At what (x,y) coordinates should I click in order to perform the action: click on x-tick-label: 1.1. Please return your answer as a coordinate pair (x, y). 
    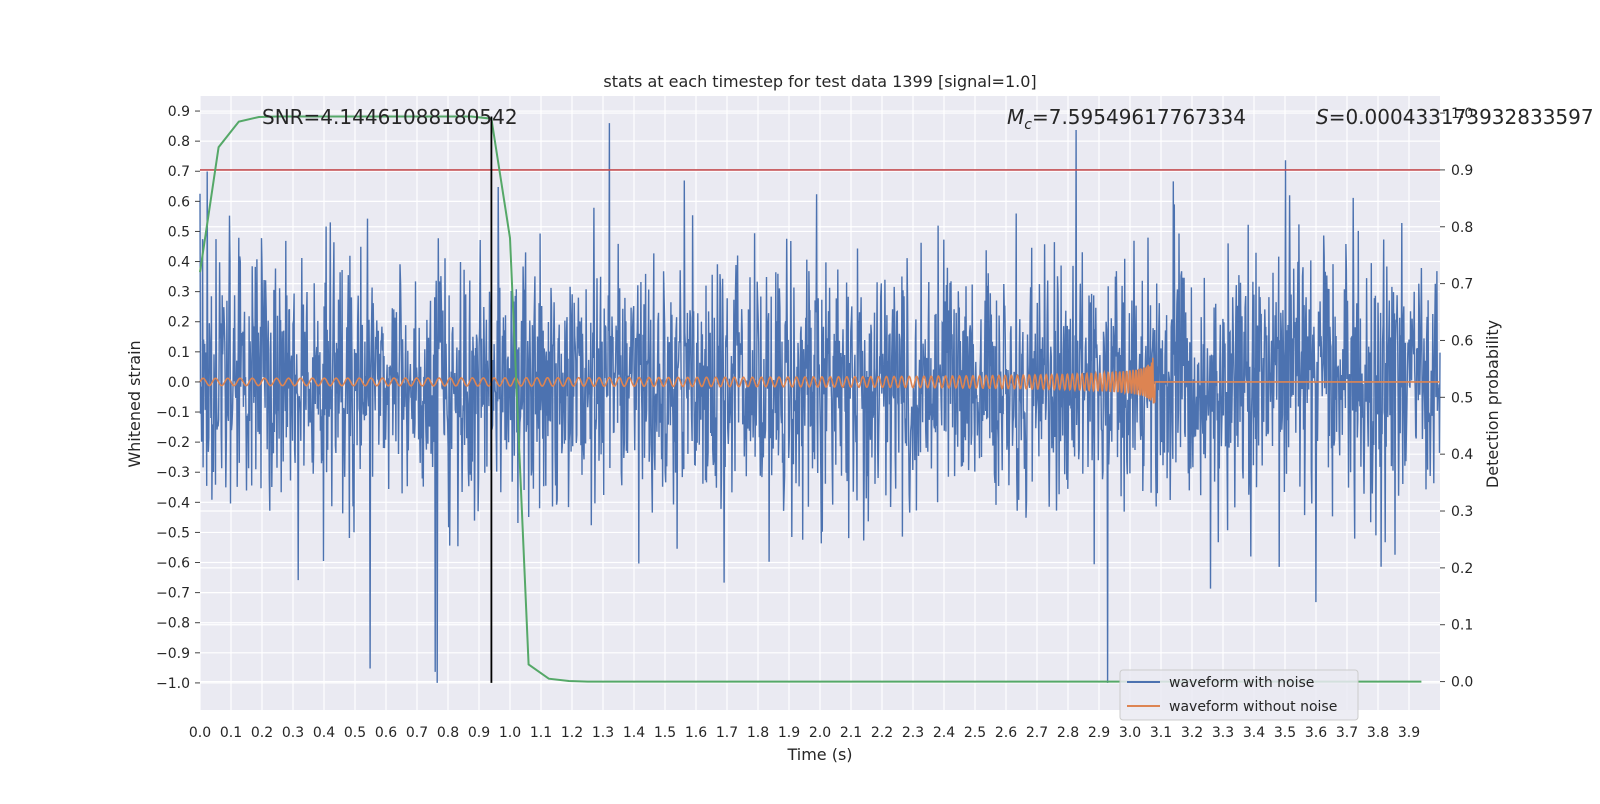
    Looking at the image, I should click on (541, 733).